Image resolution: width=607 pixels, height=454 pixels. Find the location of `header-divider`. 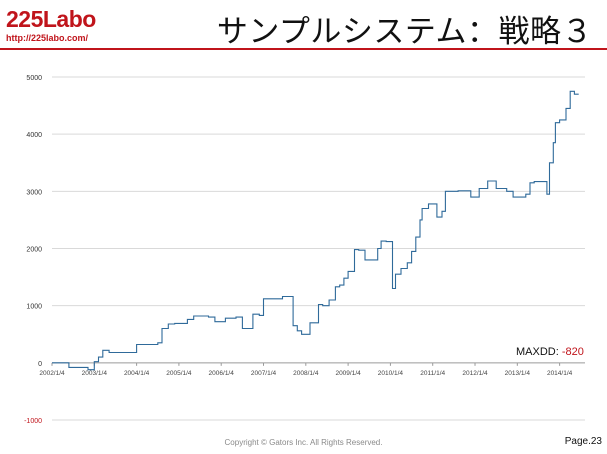

header-divider is located at coordinates (303, 49).